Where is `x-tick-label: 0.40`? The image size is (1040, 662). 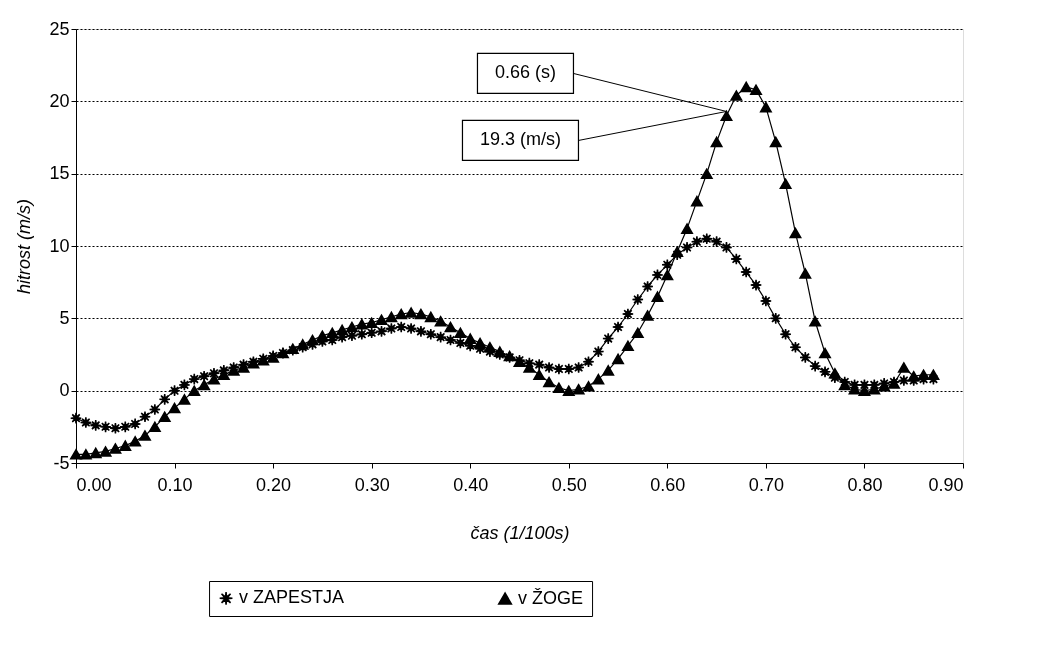 x-tick-label: 0.40 is located at coordinates (471, 484).